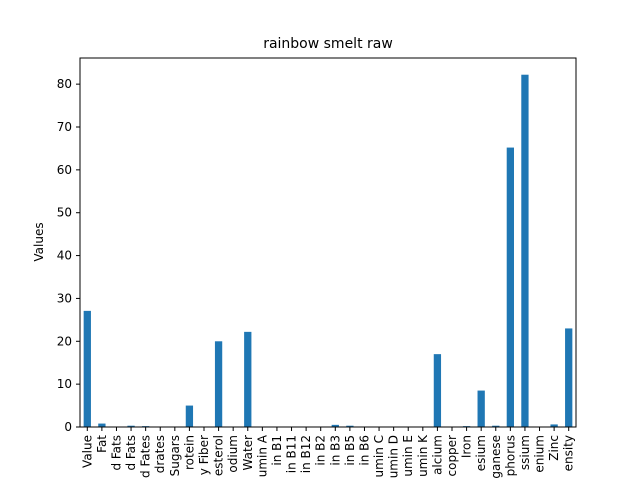 This screenshot has width=640, height=480. I want to click on y-tick-label: 30, so click(64, 298).